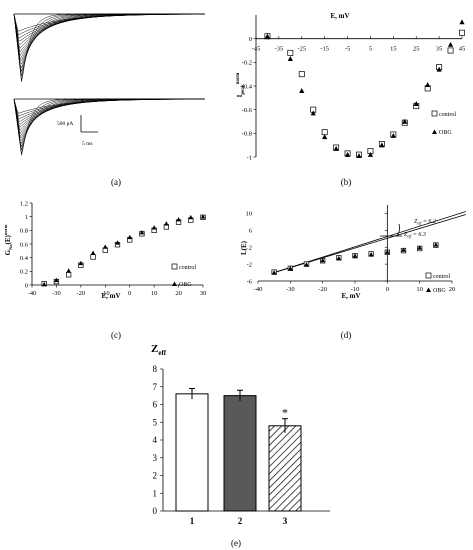  What do you see at coordinates (249, 264) in the screenshot?
I see `y-tick-label: -2` at bounding box center [249, 264].